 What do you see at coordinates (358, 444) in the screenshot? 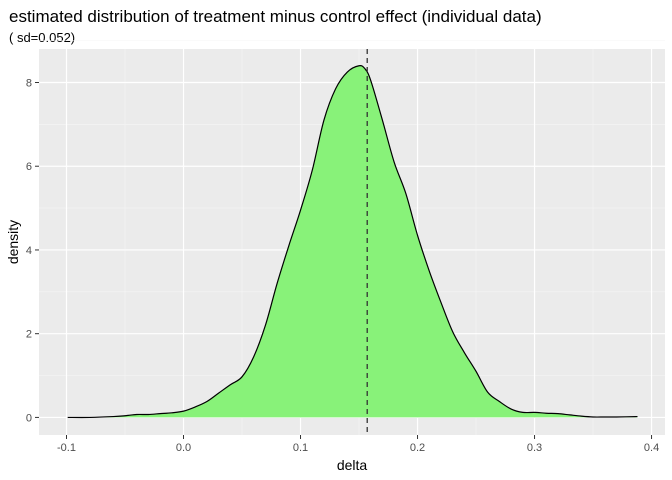
I see `x-axis-ticks: -0.1 0.0 0.1 0.2 0.3 0.4` at bounding box center [358, 444].